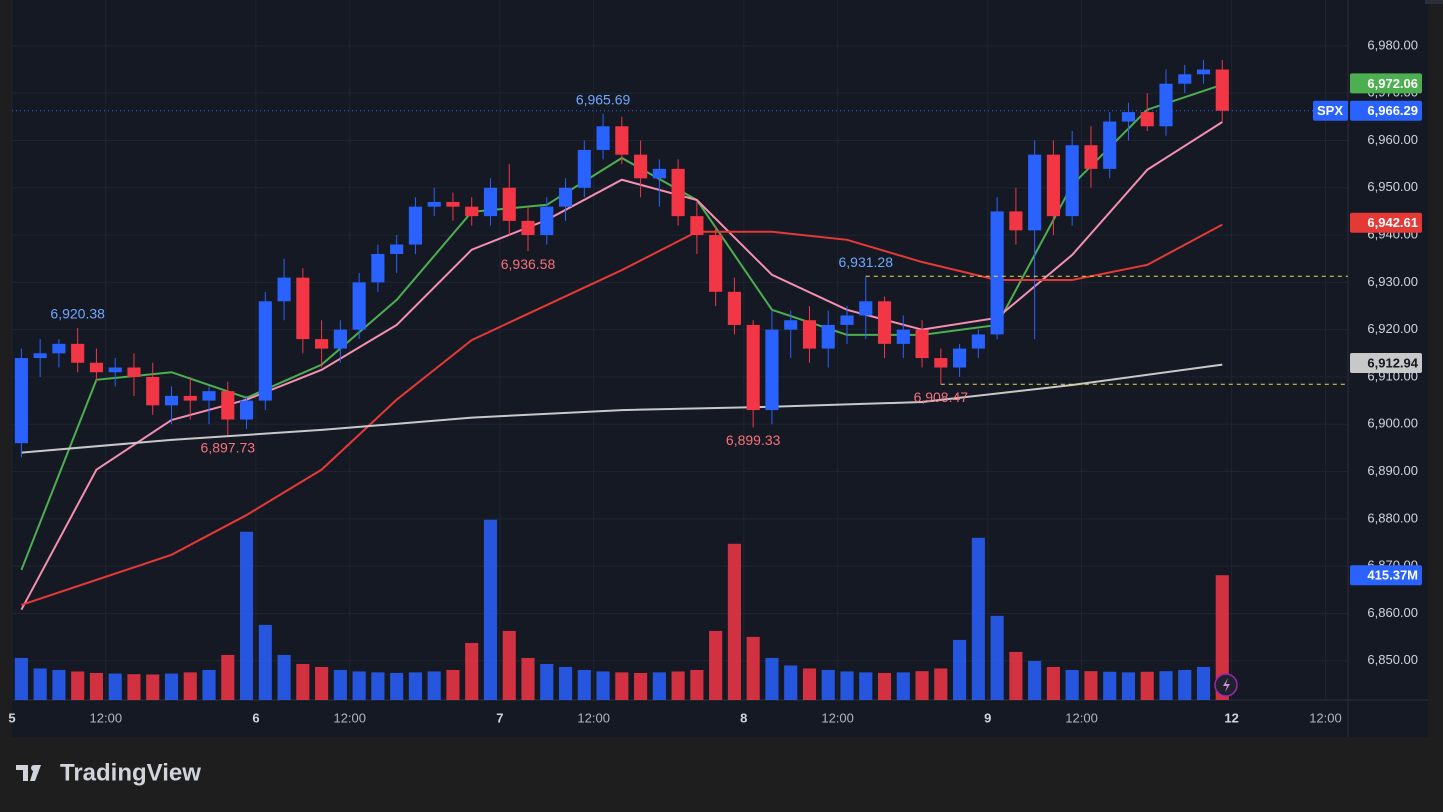 Image resolution: width=1443 pixels, height=812 pixels. Describe the element at coordinates (1392, 612) in the screenshot. I see `y-tick-label: 6,860.00` at that location.